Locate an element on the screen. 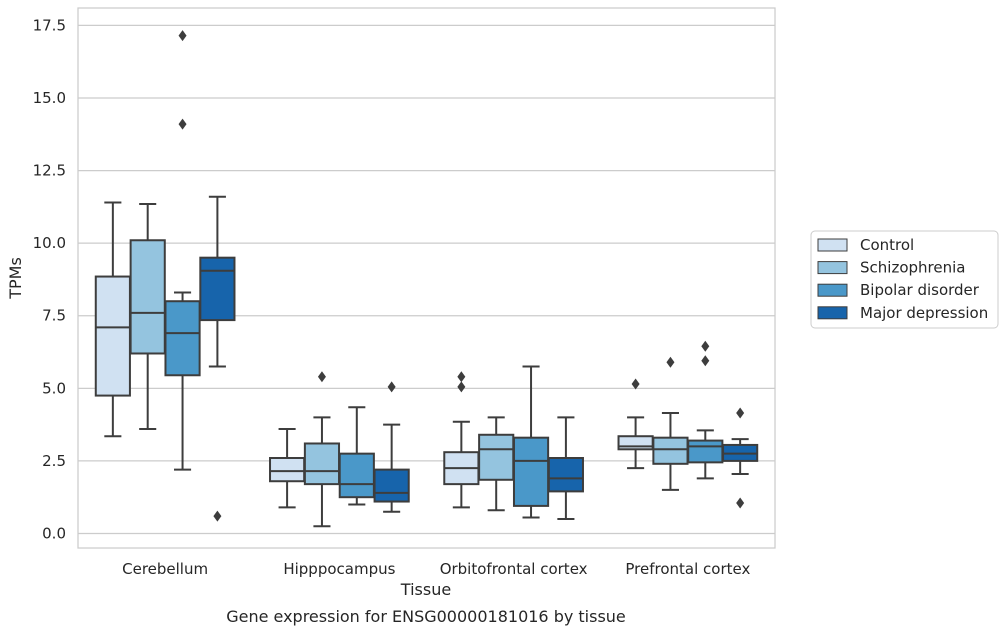  legend-item: Schizophrenia is located at coordinates (891, 268).